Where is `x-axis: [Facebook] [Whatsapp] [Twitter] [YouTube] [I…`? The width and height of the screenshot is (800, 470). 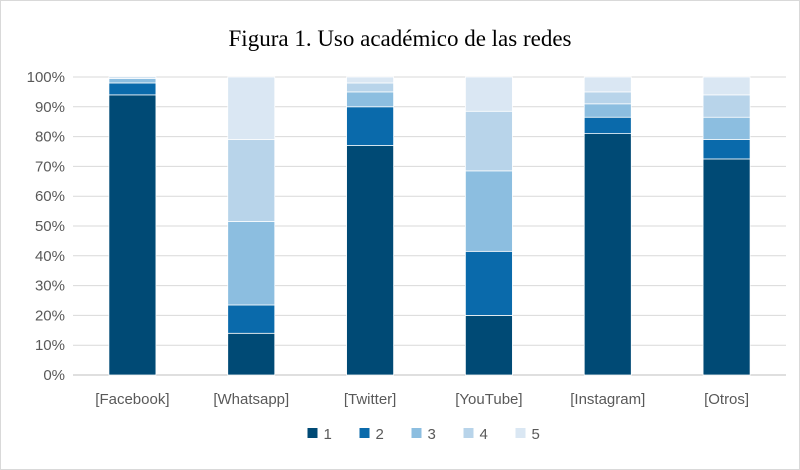 x-axis: [Facebook] [Whatsapp] [Twitter] [YouTube] [I… is located at coordinates (422, 399).